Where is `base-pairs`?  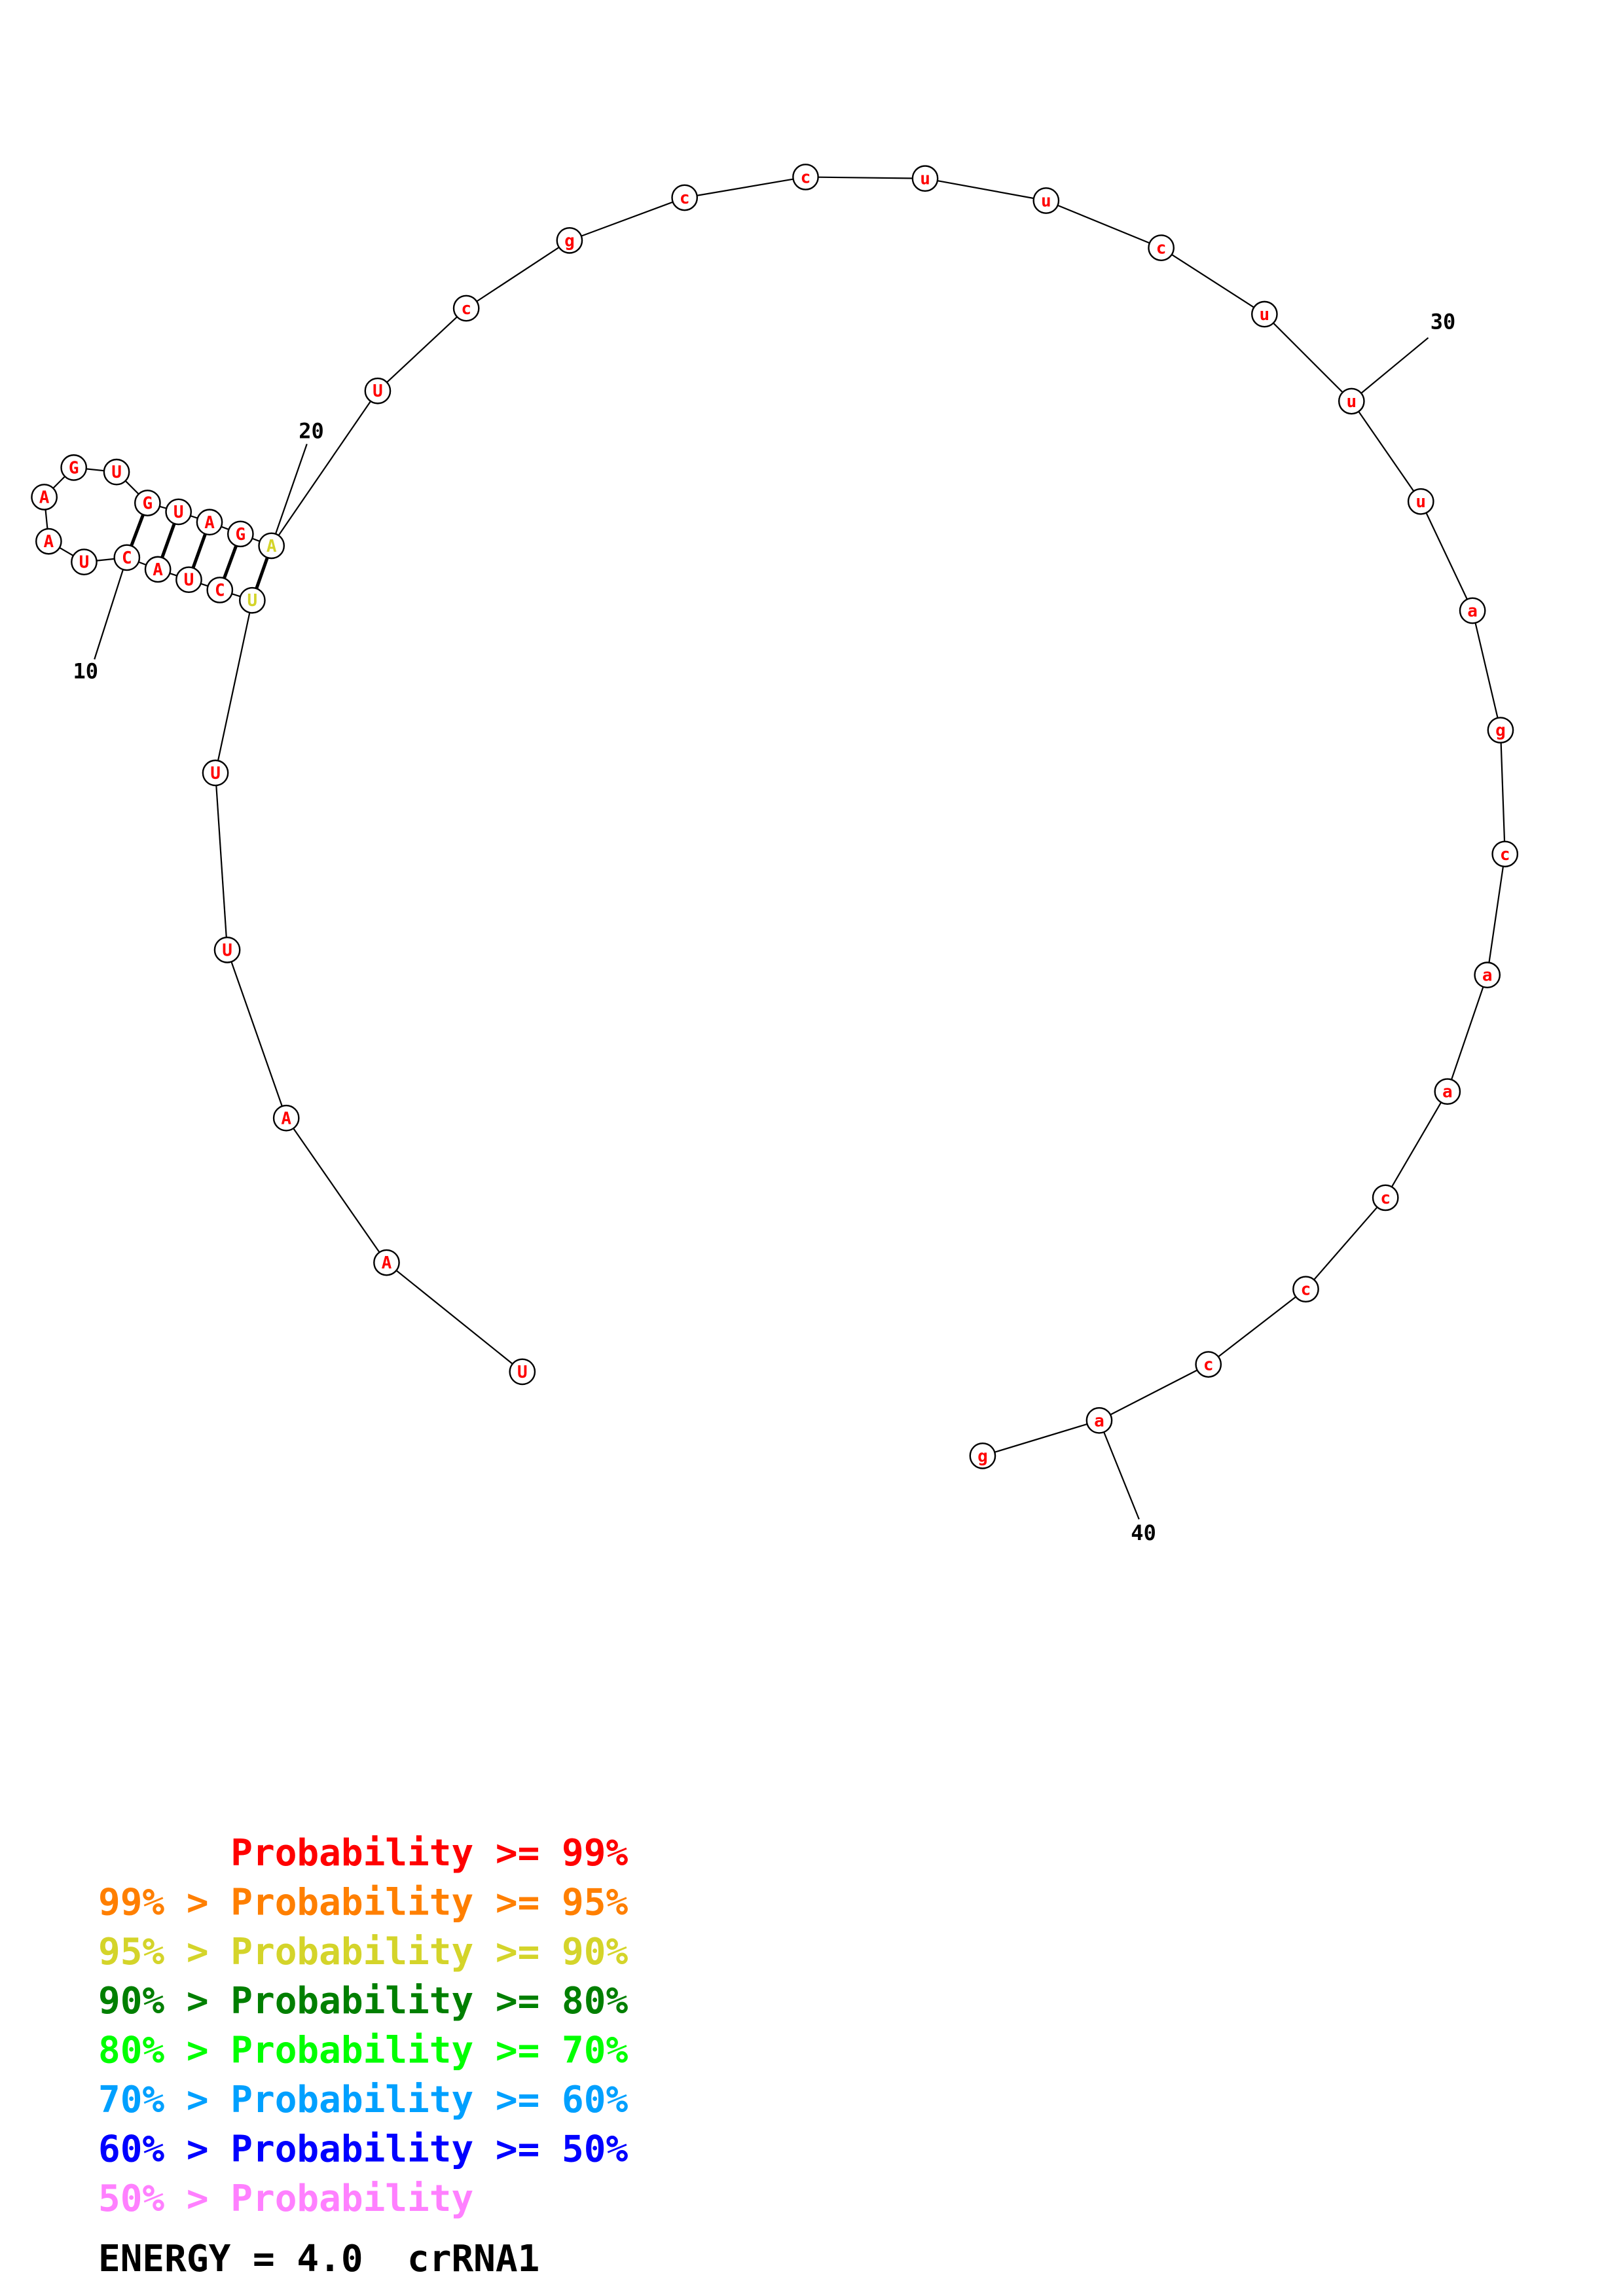
base-pairs is located at coordinates (199, 551).